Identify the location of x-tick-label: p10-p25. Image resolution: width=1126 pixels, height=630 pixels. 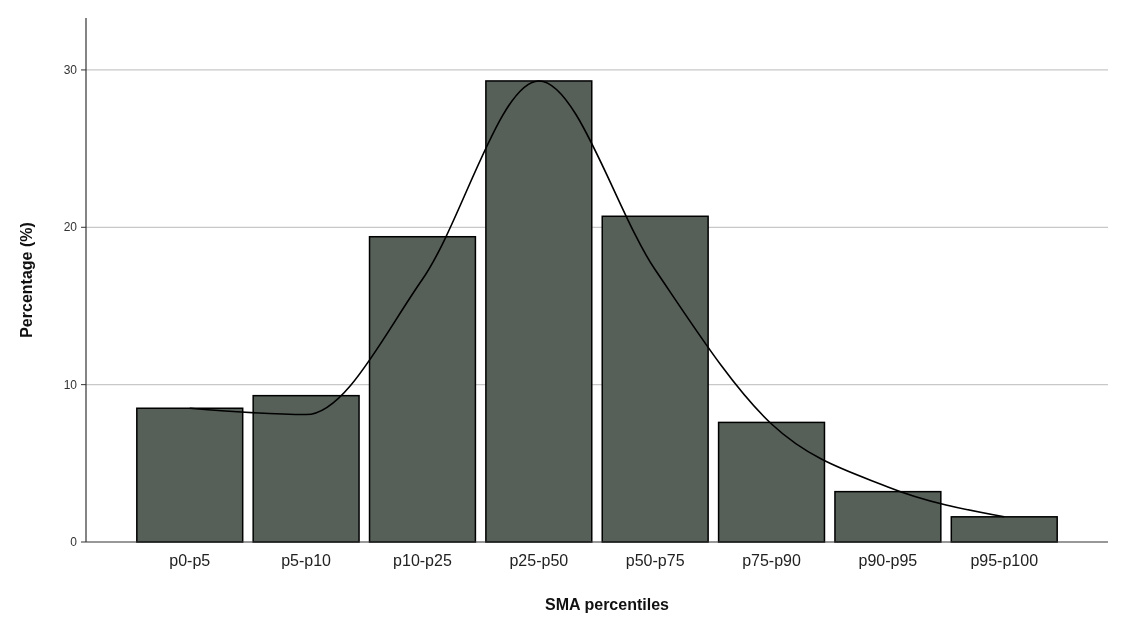
(422, 560).